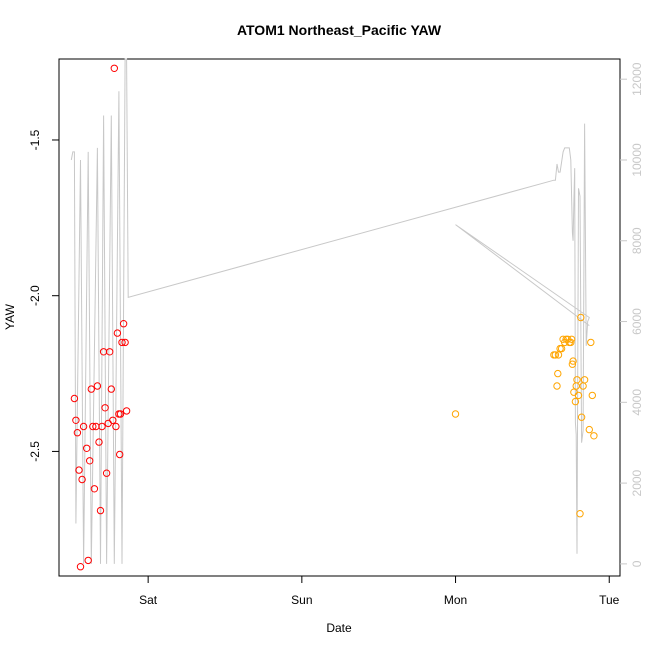 The width and height of the screenshot is (650, 650). Describe the element at coordinates (609, 600) in the screenshot. I see `x-tick-label: Tue` at that location.